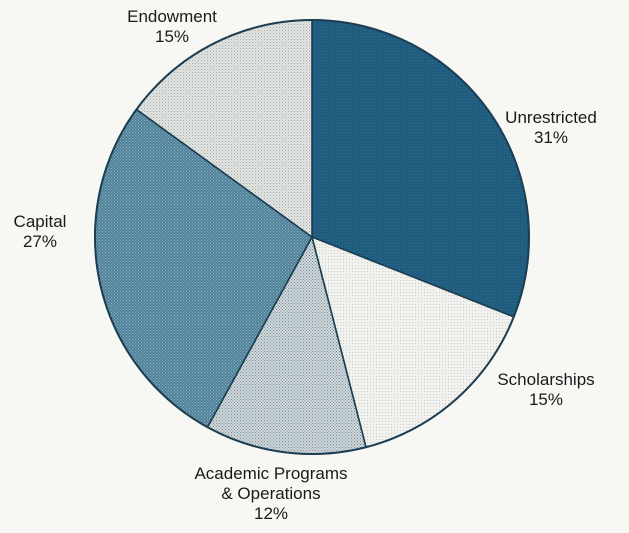  What do you see at coordinates (551, 137) in the screenshot?
I see `pie-label-value: 31%` at bounding box center [551, 137].